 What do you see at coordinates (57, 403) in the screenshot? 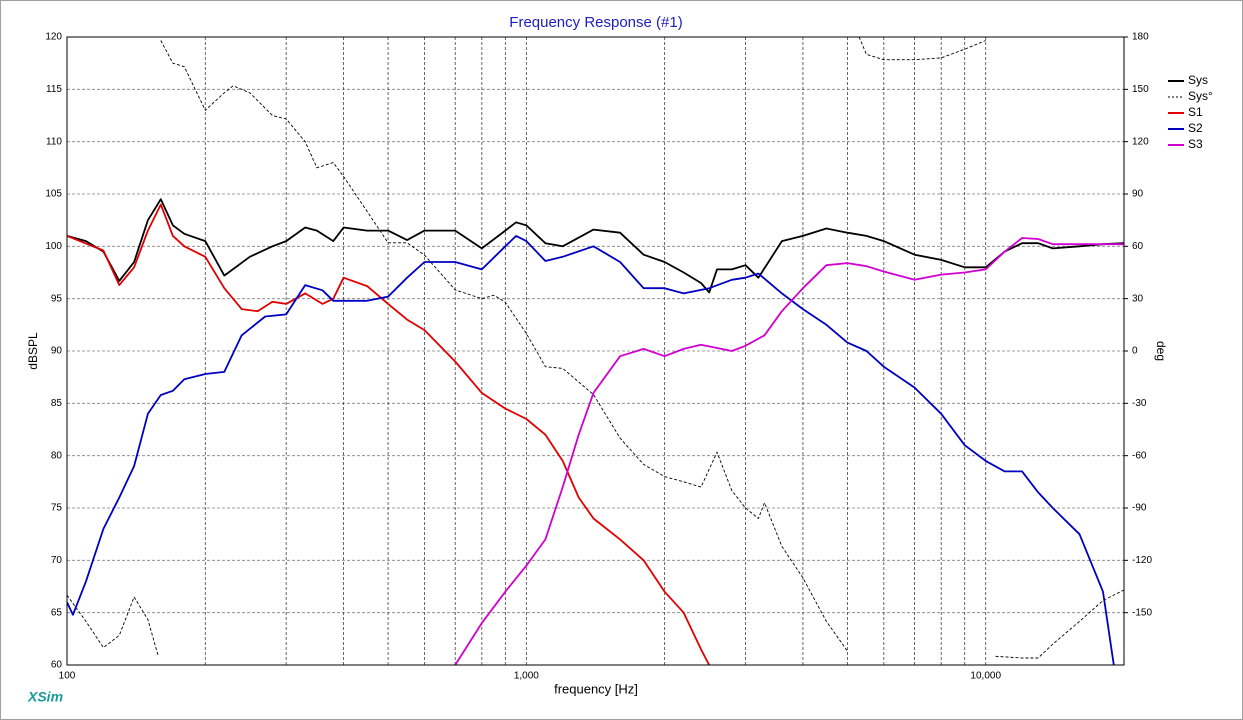
I see `y-tick-label: 85` at bounding box center [57, 403].